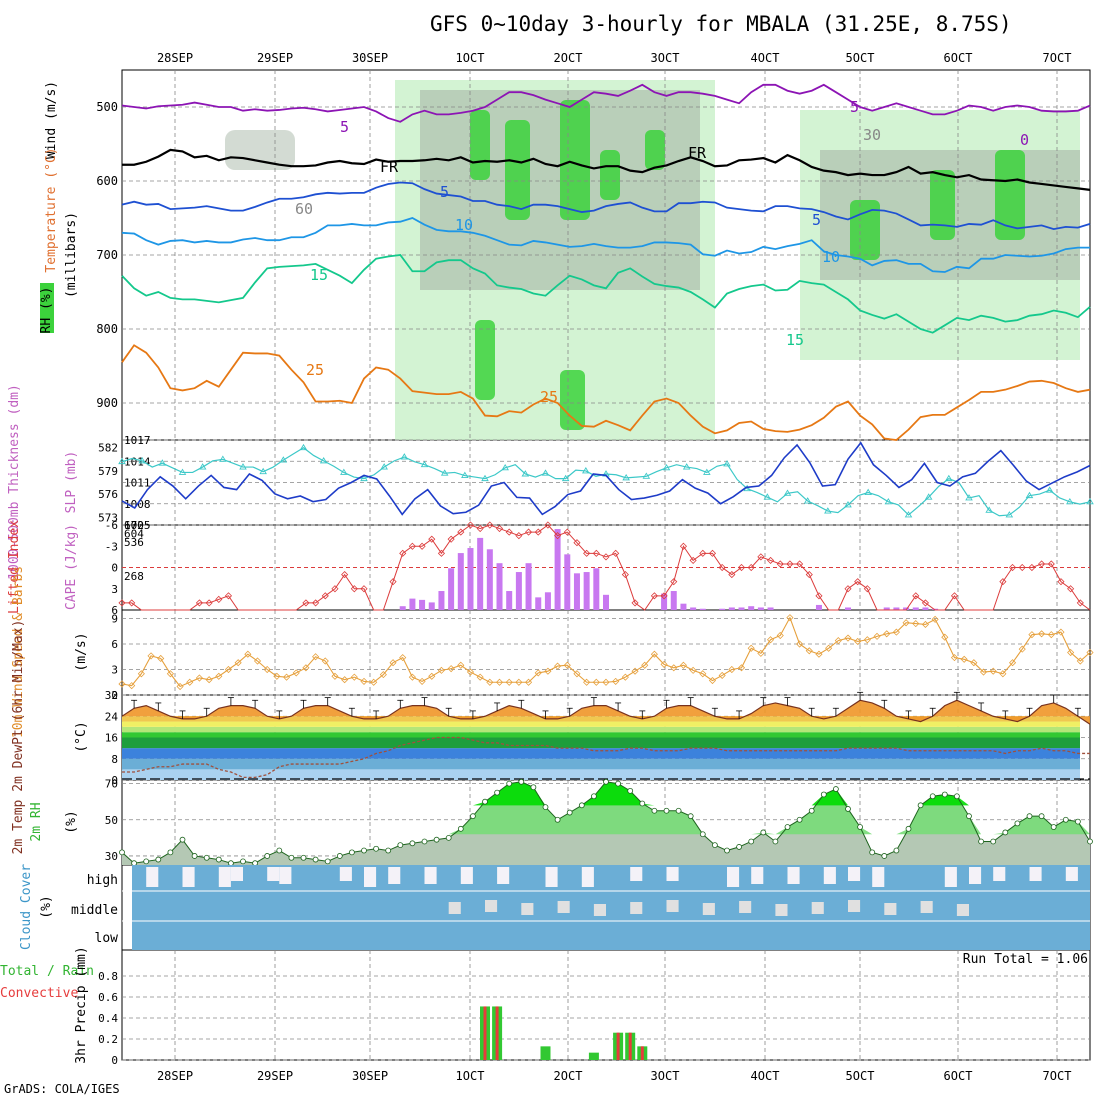 This screenshot has width=1100, height=1100. What do you see at coordinates (275, 58) in the screenshot?
I see `date-label-top: 29SEP` at bounding box center [275, 58].